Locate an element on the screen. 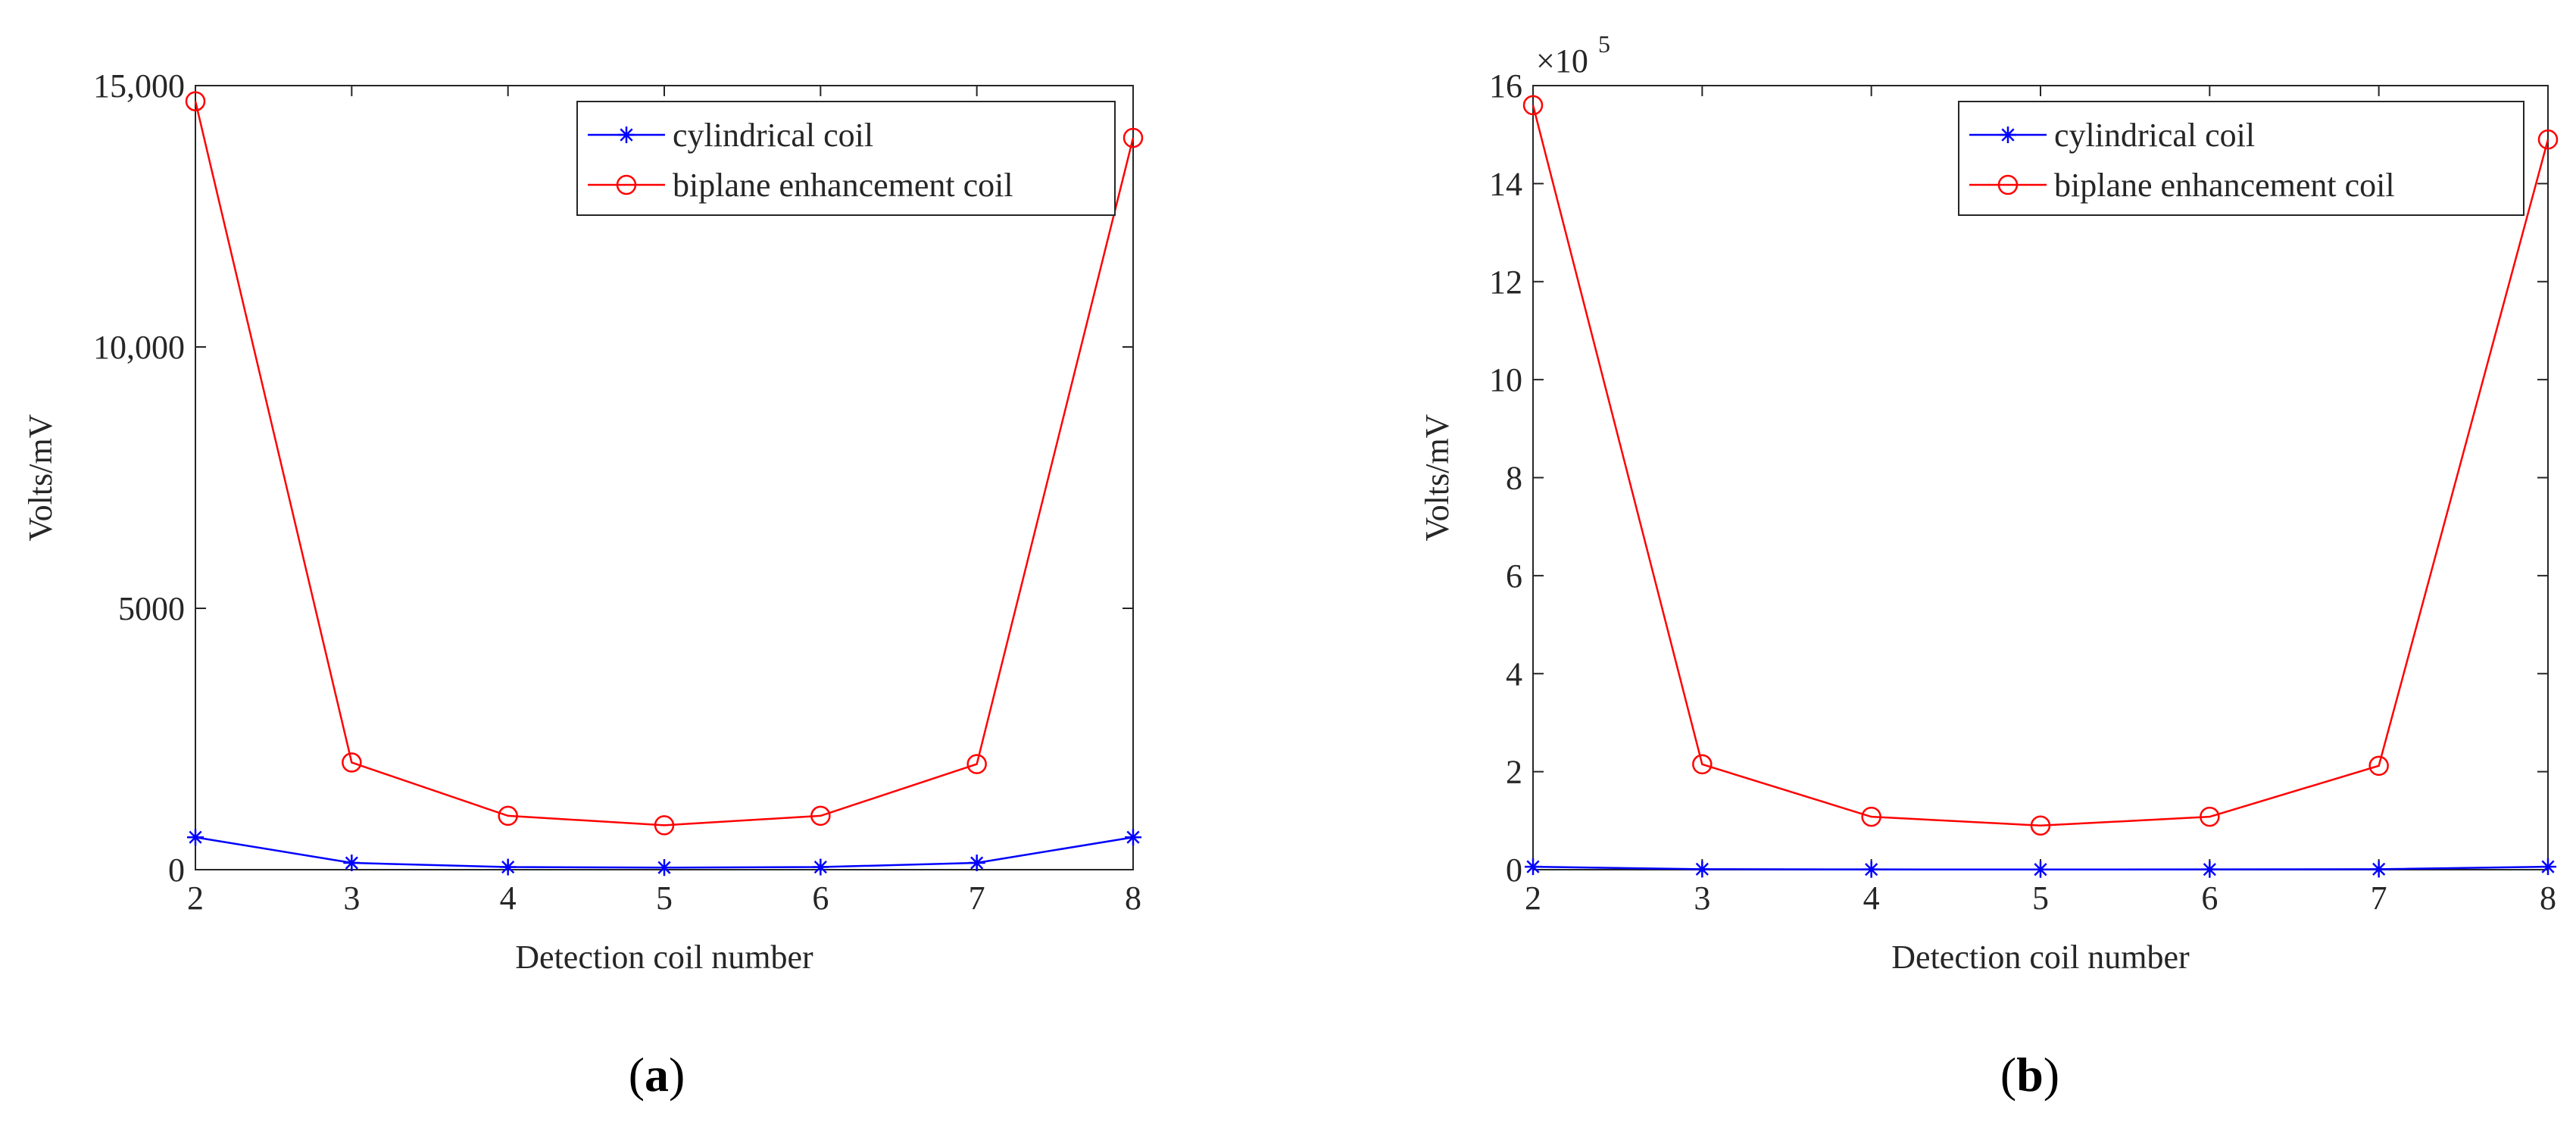 The width and height of the screenshot is (2576, 1128). y-tick-label: 2 is located at coordinates (1514, 772).